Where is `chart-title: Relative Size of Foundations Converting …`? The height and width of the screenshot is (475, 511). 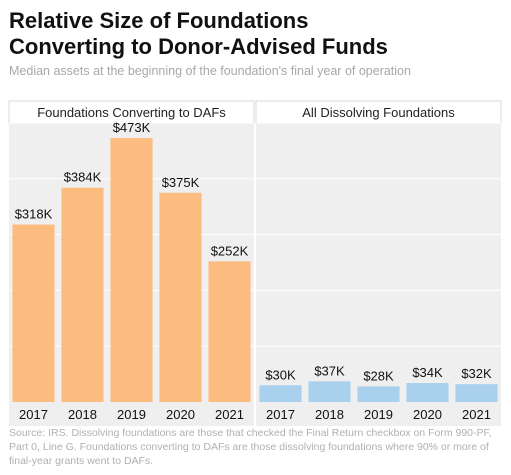
chart-title: Relative Size of Foundations Converting … is located at coordinates (256, 34).